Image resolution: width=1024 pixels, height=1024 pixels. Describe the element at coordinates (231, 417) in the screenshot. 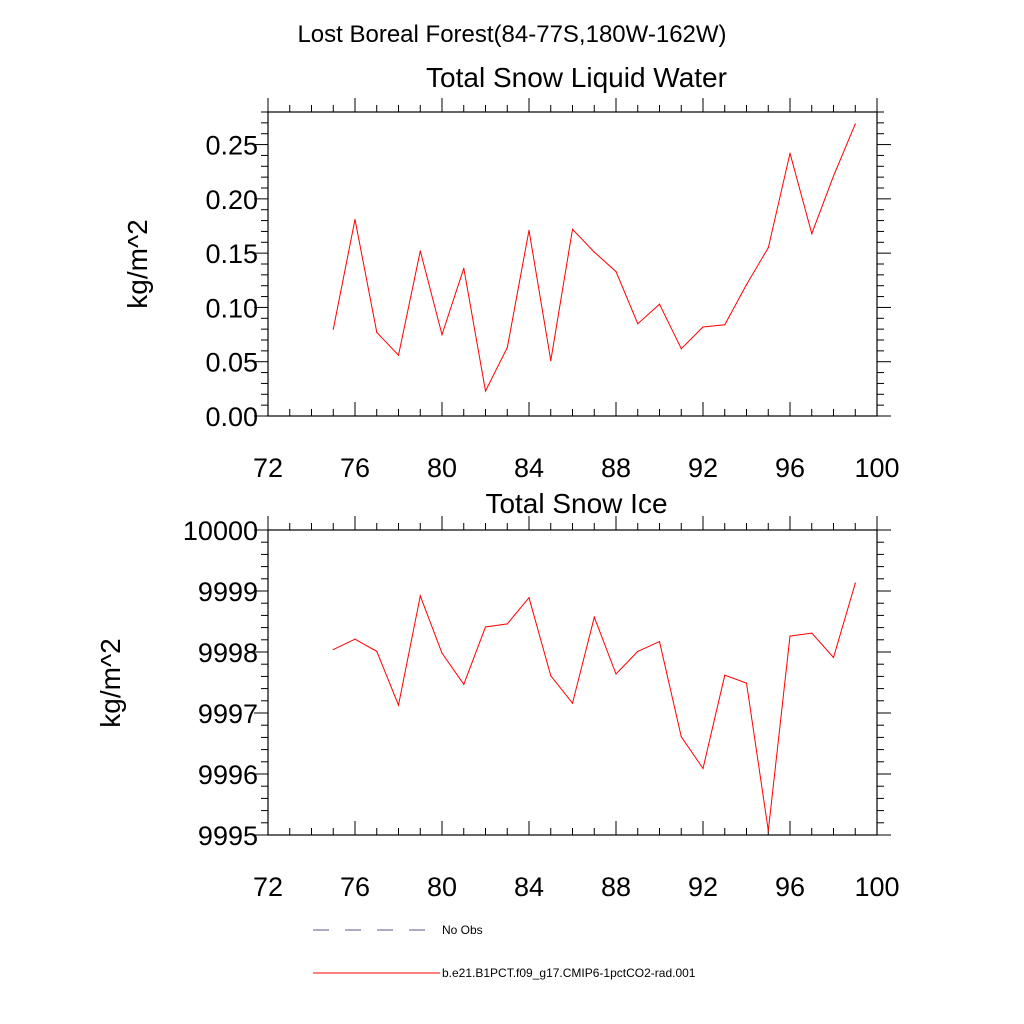

I see `y-tick-label: 0.00` at that location.